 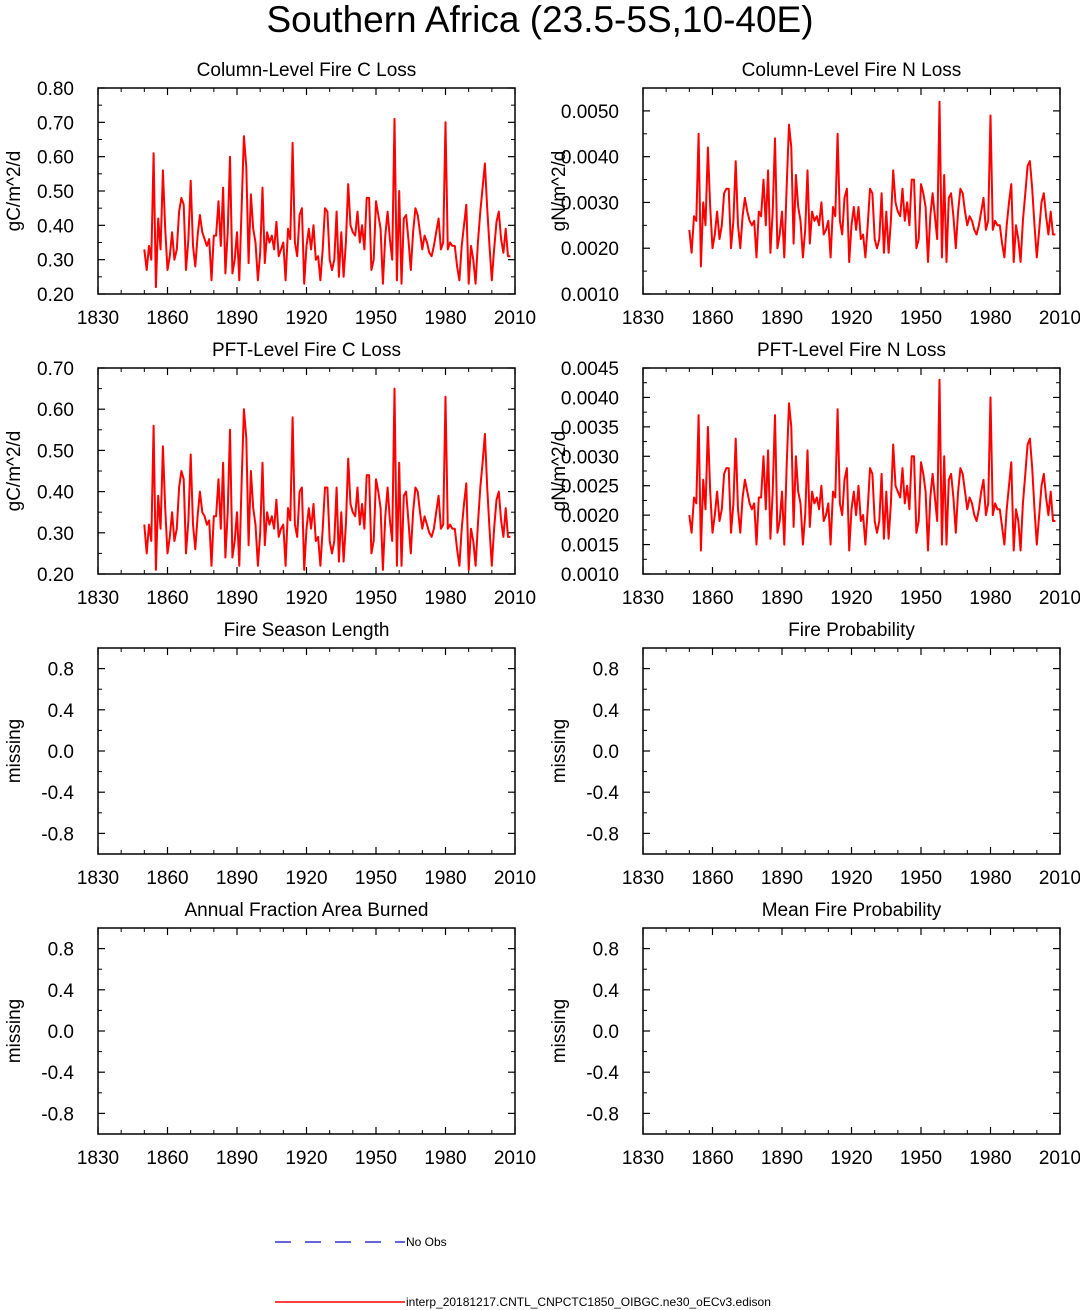 I want to click on chart-title: Fire Probability, so click(x=851, y=630).